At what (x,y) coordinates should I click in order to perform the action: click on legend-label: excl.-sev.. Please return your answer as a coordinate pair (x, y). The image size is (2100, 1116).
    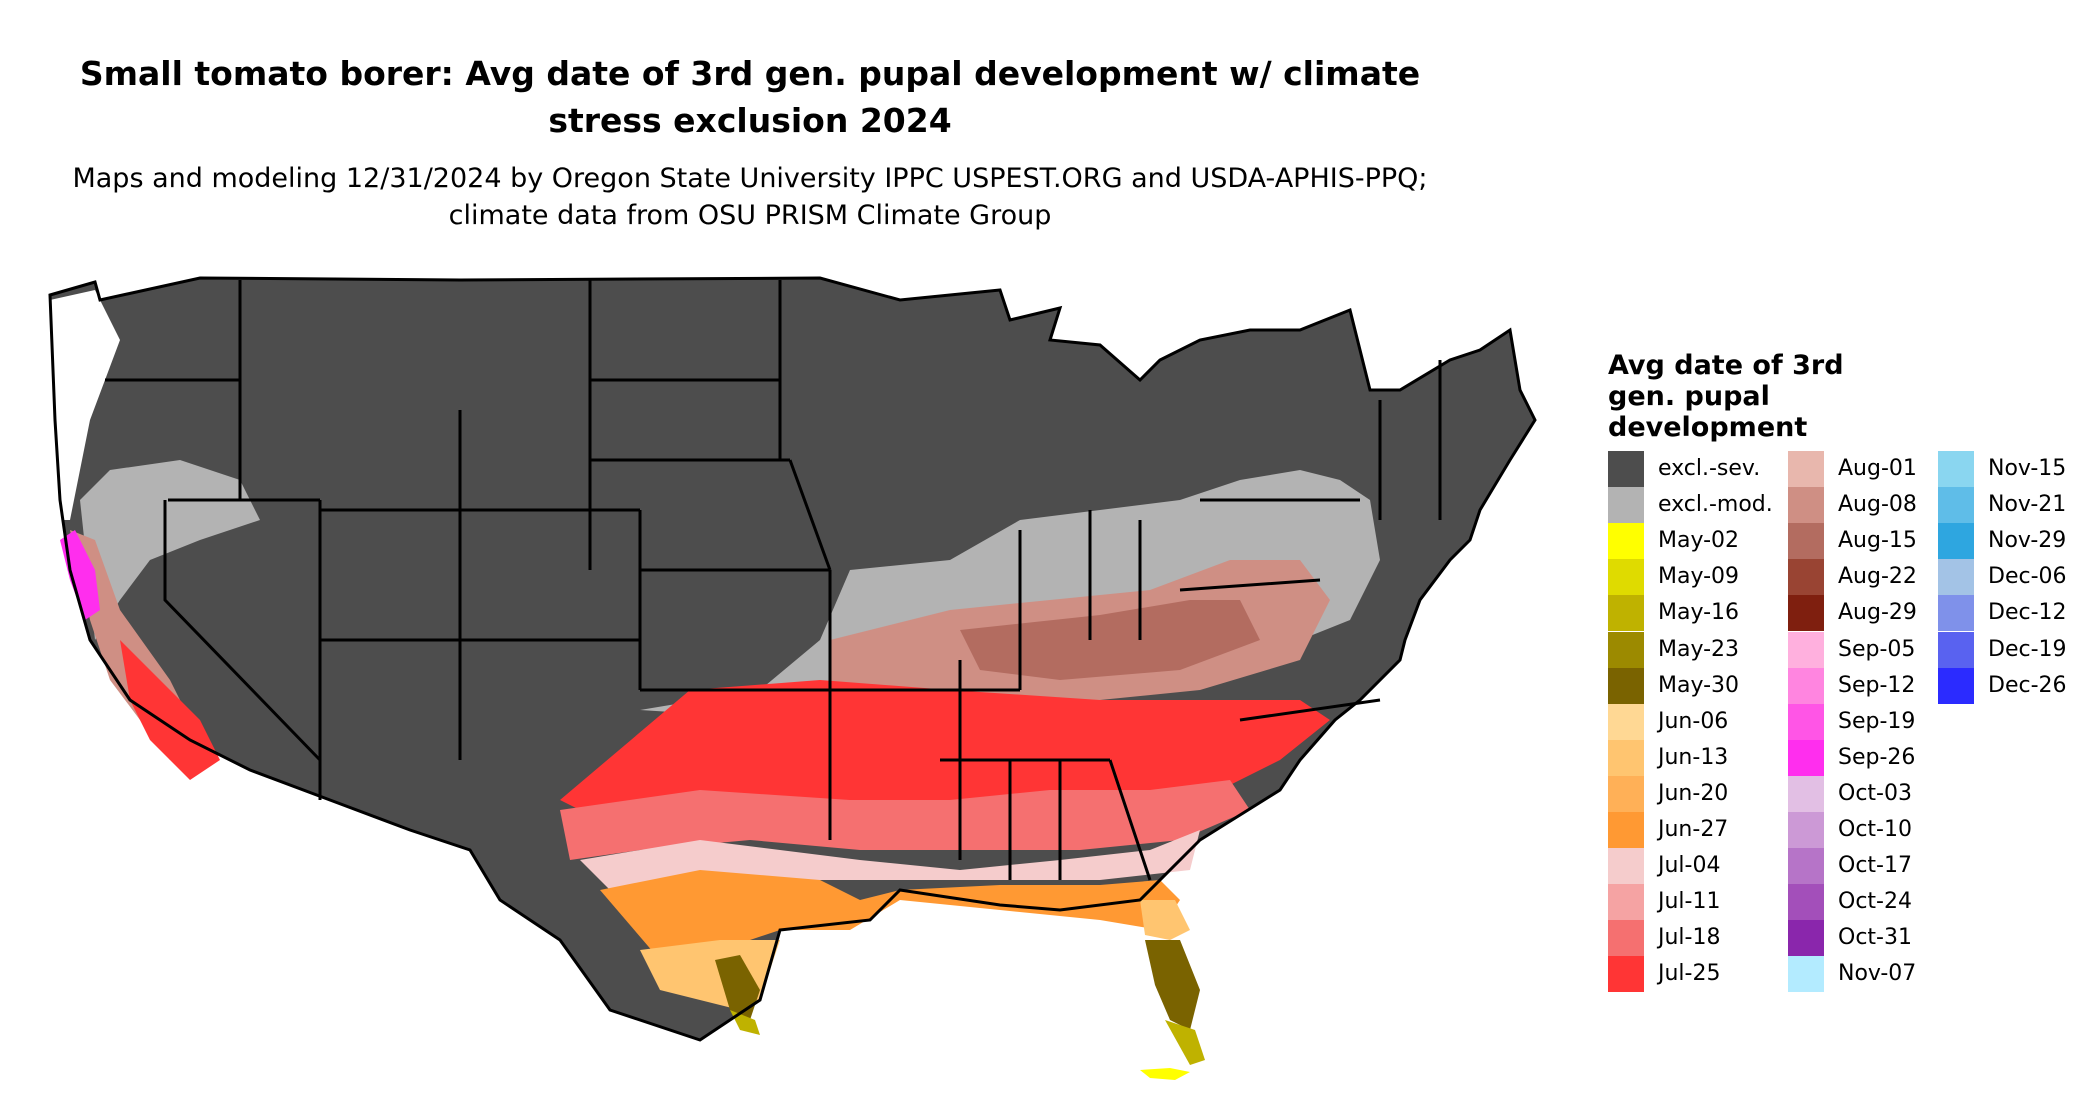
    Looking at the image, I should click on (1709, 468).